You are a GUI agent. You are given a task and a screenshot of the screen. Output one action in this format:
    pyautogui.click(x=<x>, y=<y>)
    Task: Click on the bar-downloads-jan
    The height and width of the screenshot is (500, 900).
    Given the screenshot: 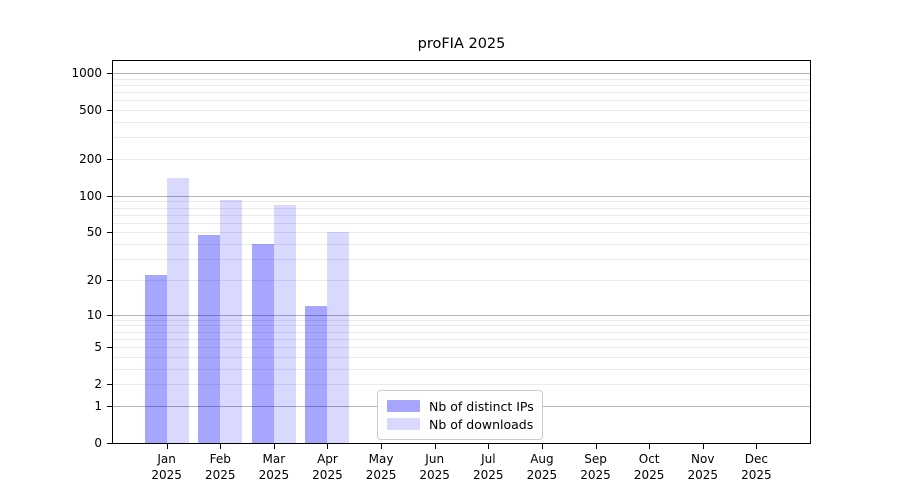 What is the action you would take?
    pyautogui.click(x=177, y=310)
    